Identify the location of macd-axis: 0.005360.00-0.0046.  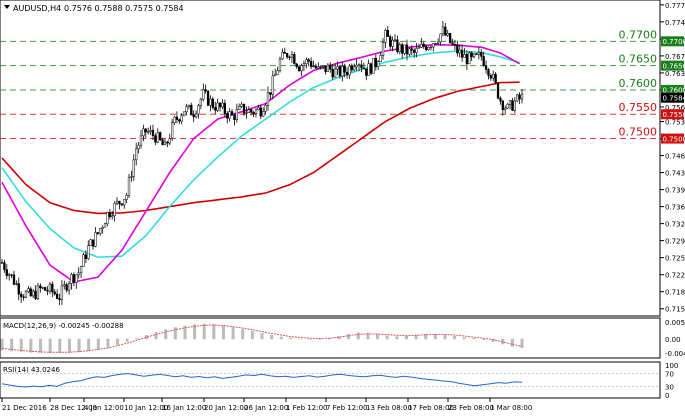
(675, 338).